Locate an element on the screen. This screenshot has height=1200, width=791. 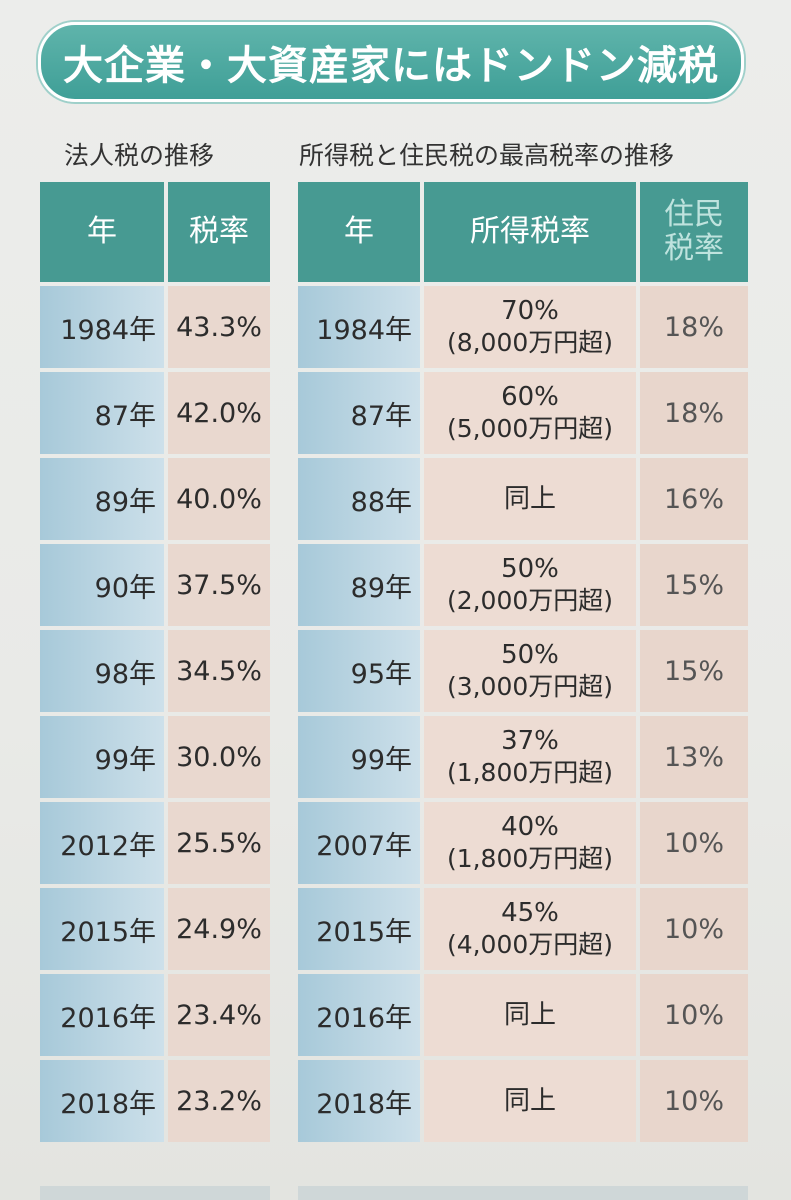
income-year: 2018年 is located at coordinates (359, 1101).